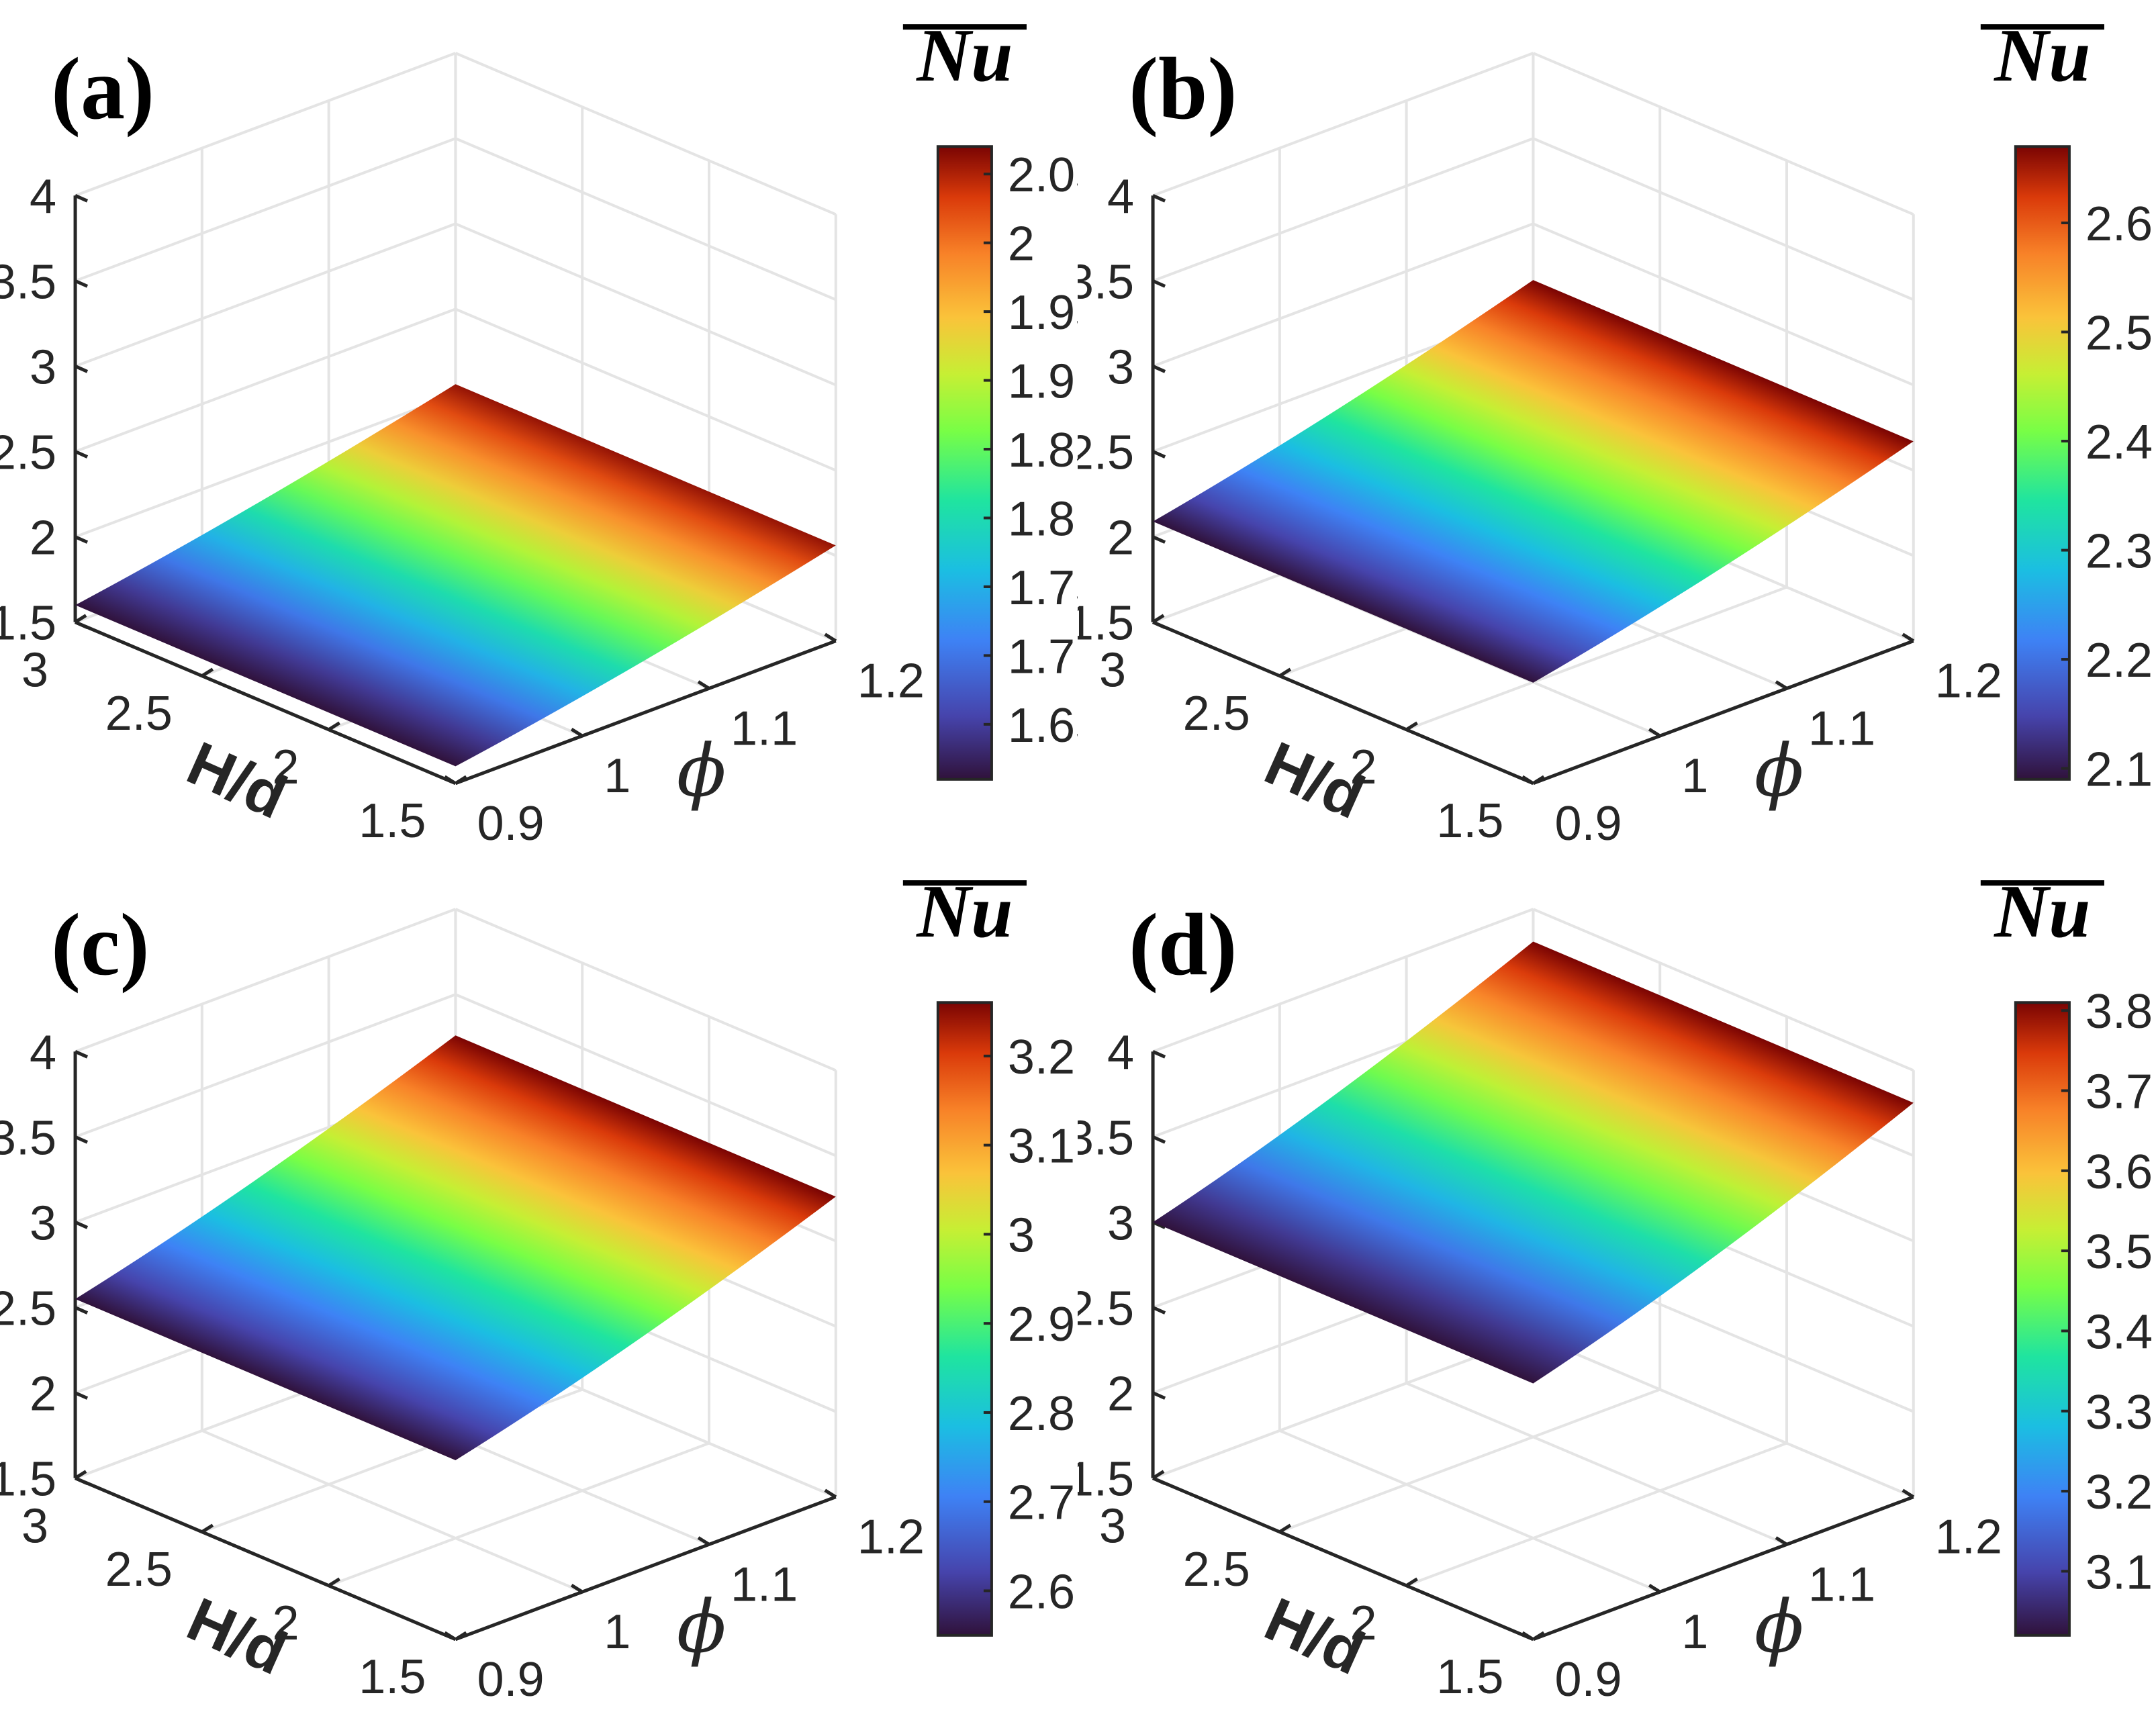 The height and width of the screenshot is (1712, 2156). What do you see at coordinates (1470, 1677) in the screenshot?
I see `hd-tick-label: 1.5` at bounding box center [1470, 1677].